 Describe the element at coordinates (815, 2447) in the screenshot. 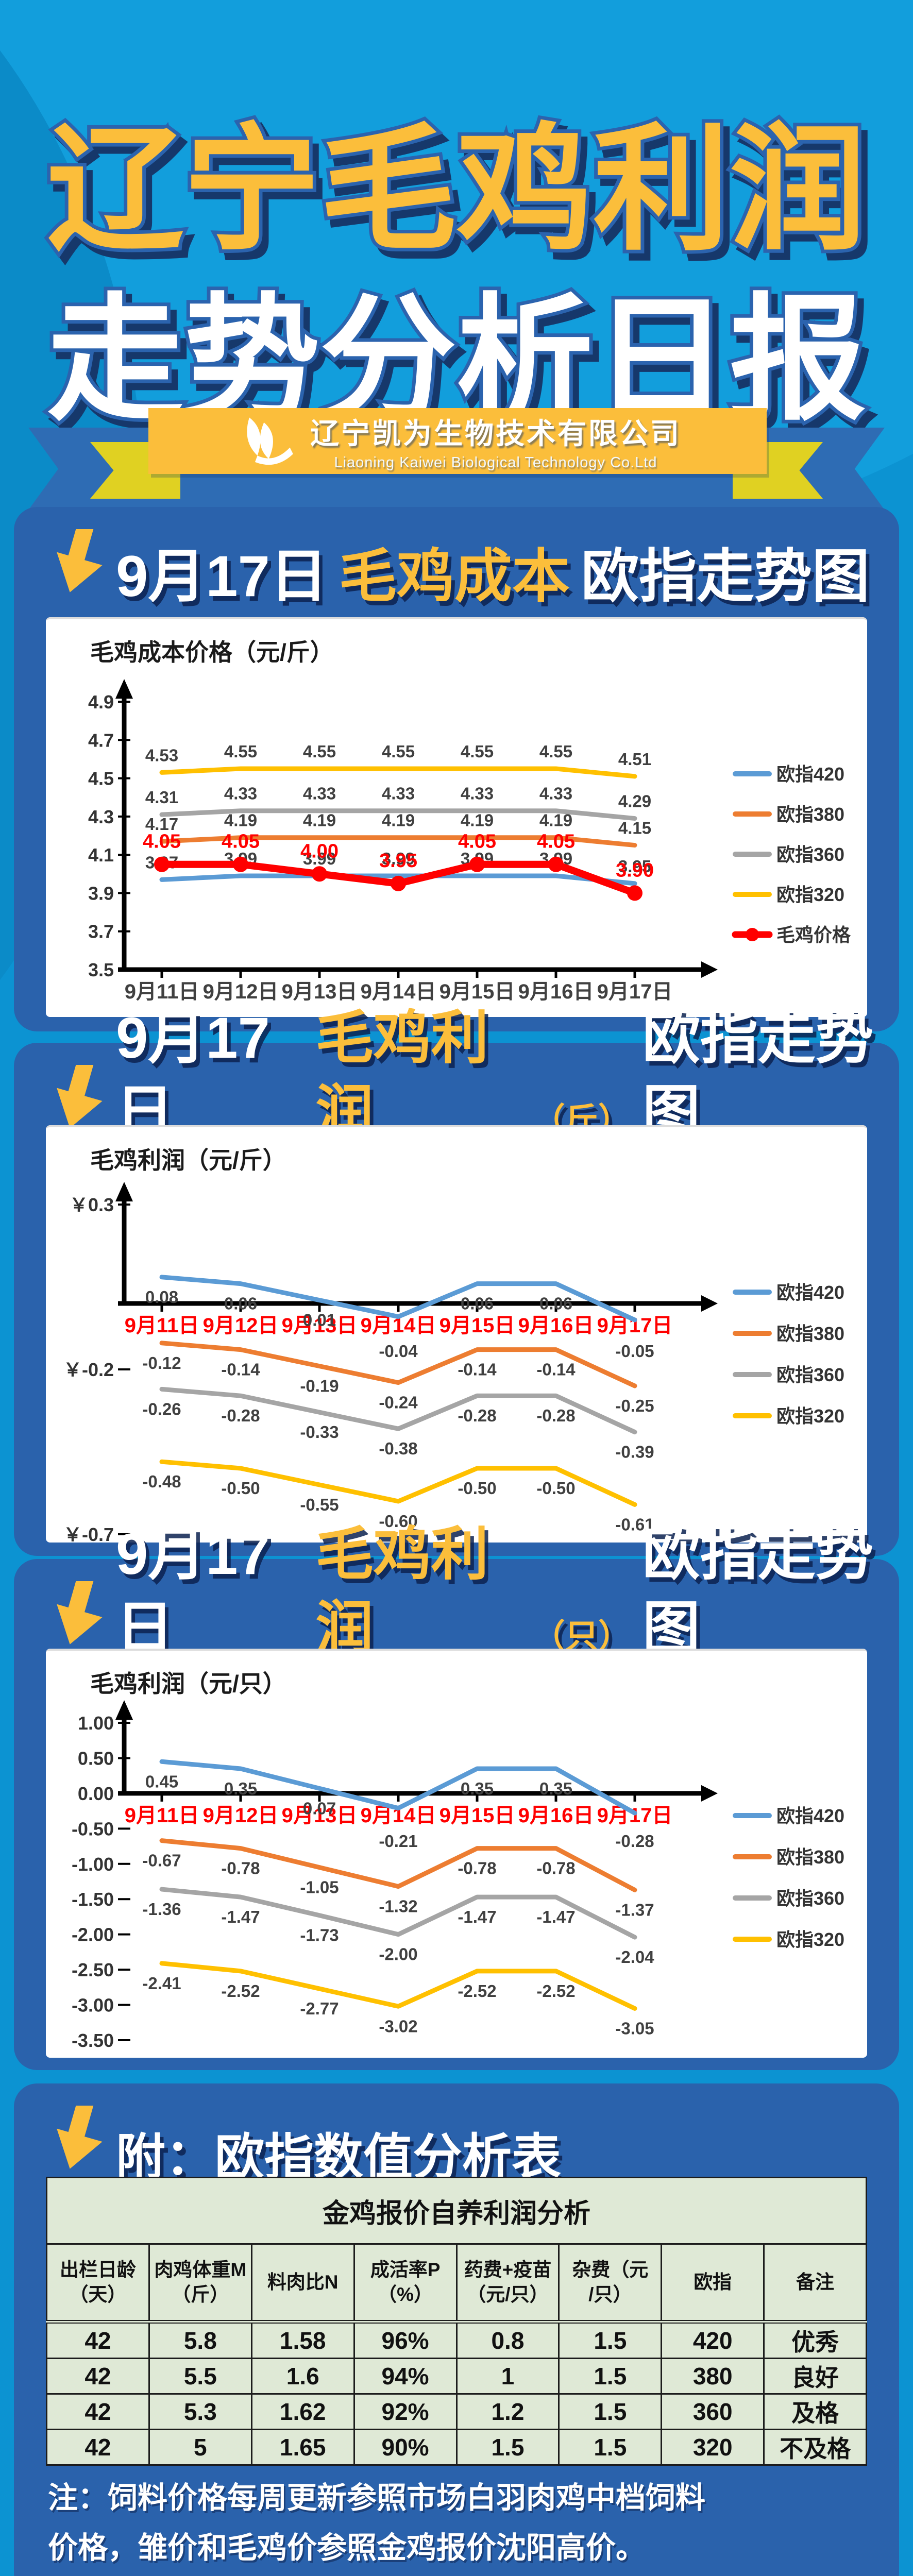

I see `table-cell: 不及格` at that location.